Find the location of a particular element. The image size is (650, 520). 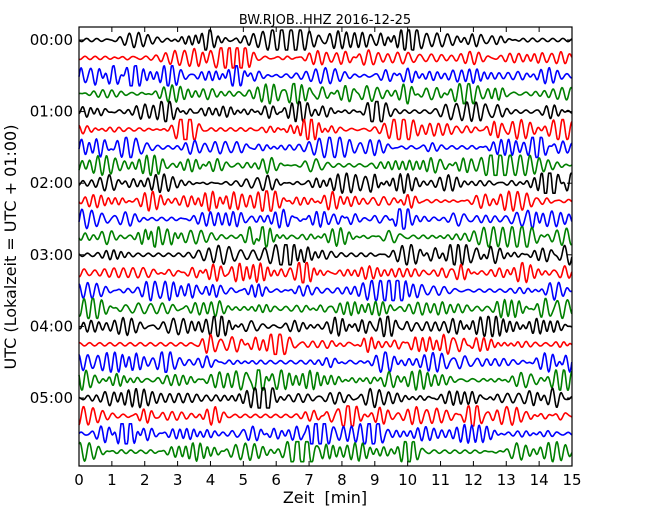

x-tick-label: 7 is located at coordinates (309, 480).